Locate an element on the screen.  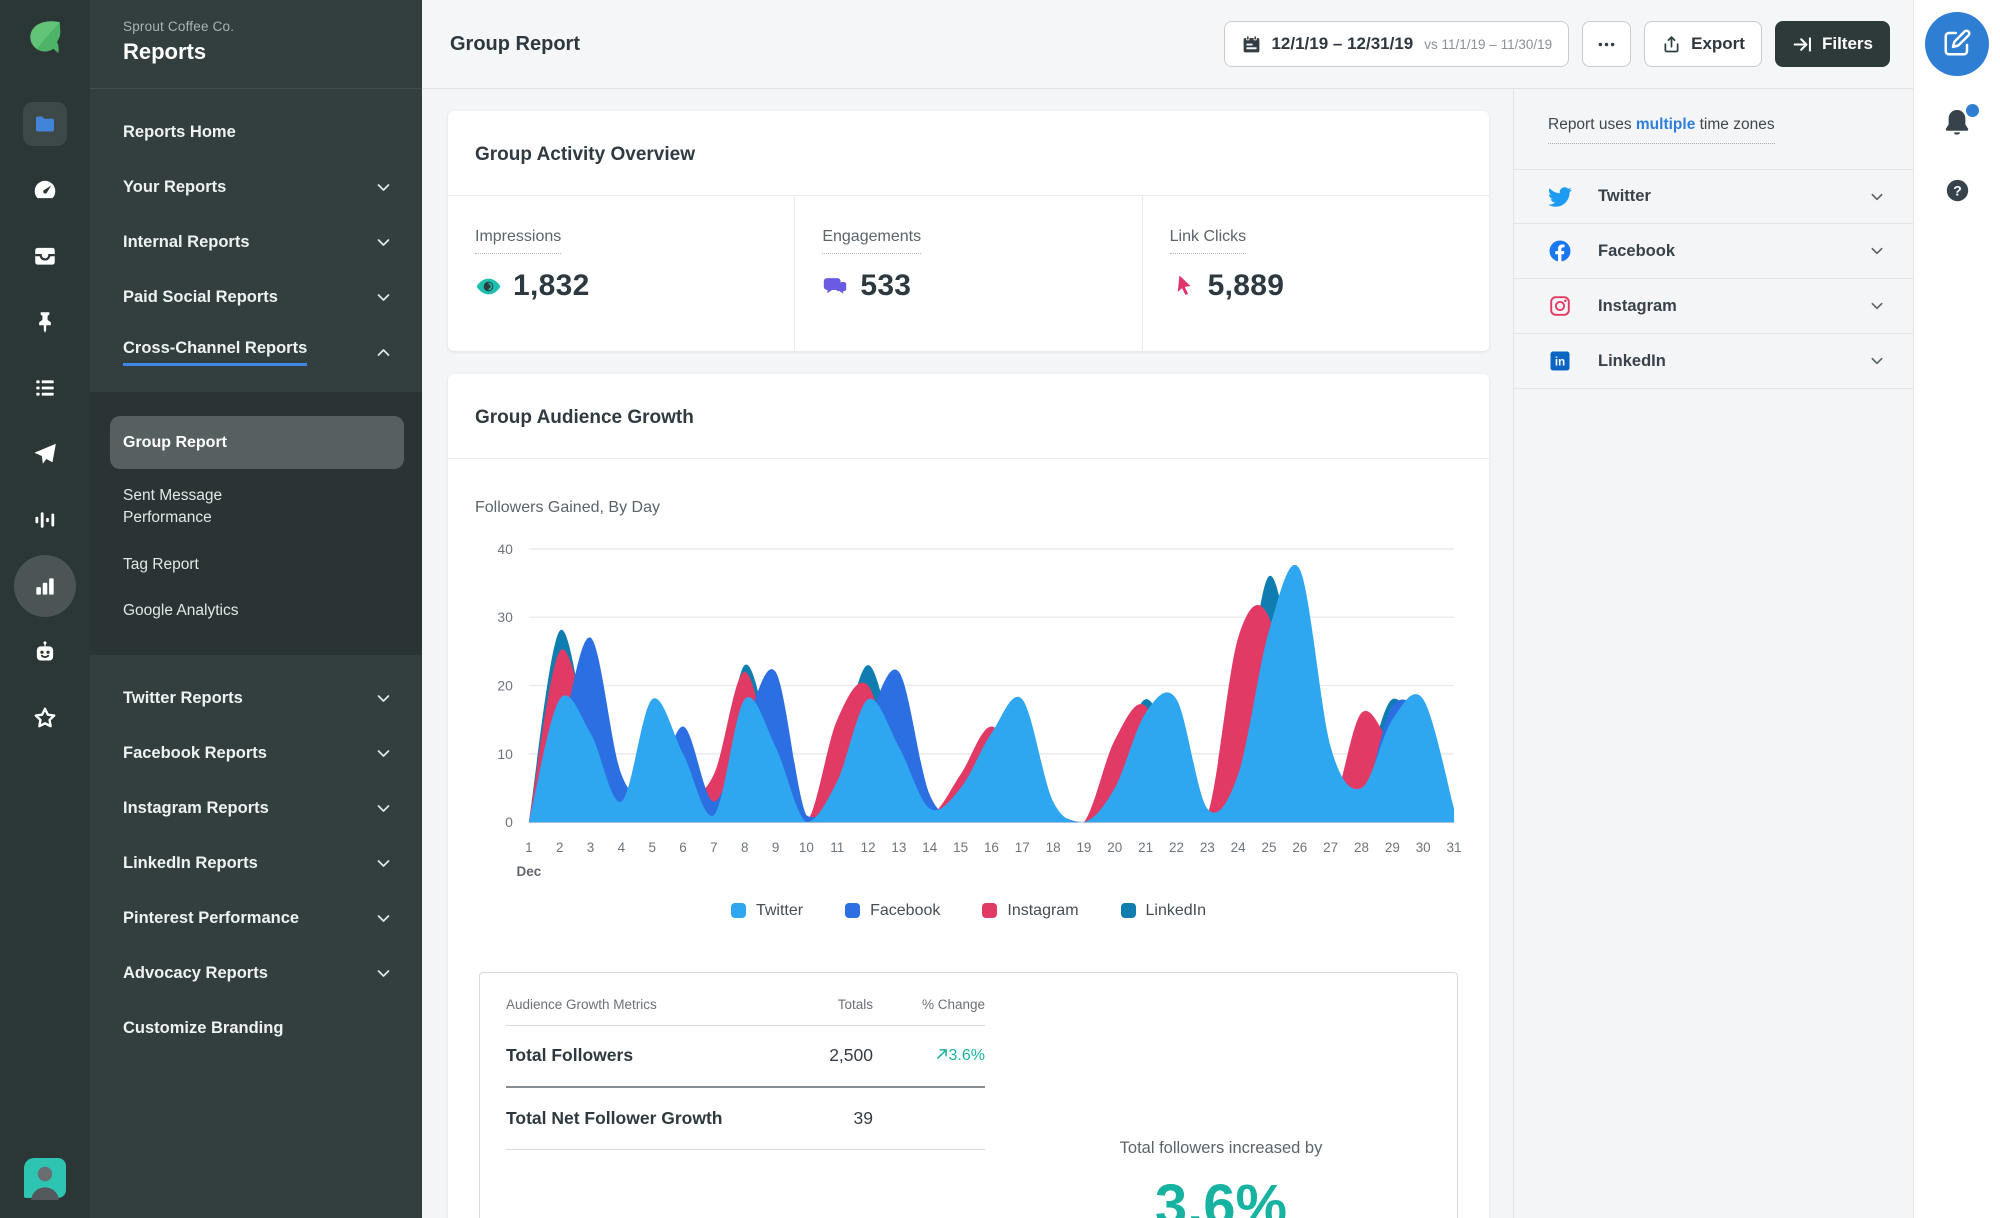
sidebar-item-customize-branding: Customize Branding is located at coordinates (256, 1028).